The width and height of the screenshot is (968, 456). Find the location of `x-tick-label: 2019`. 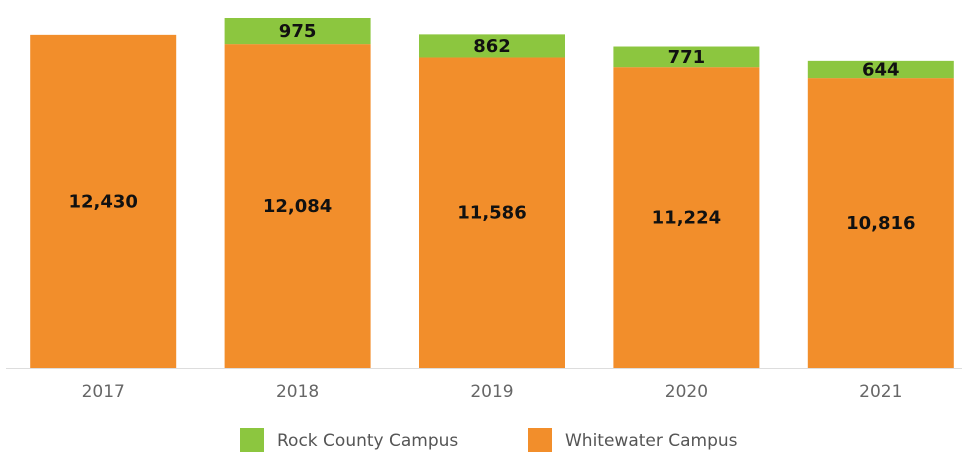

x-tick-label: 2019 is located at coordinates (491, 392).